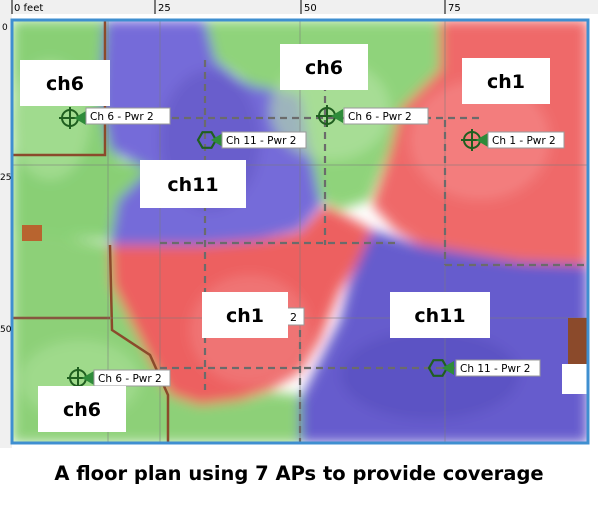  What do you see at coordinates (310, 8) in the screenshot?
I see `ruler-top-tick: 50` at bounding box center [310, 8].